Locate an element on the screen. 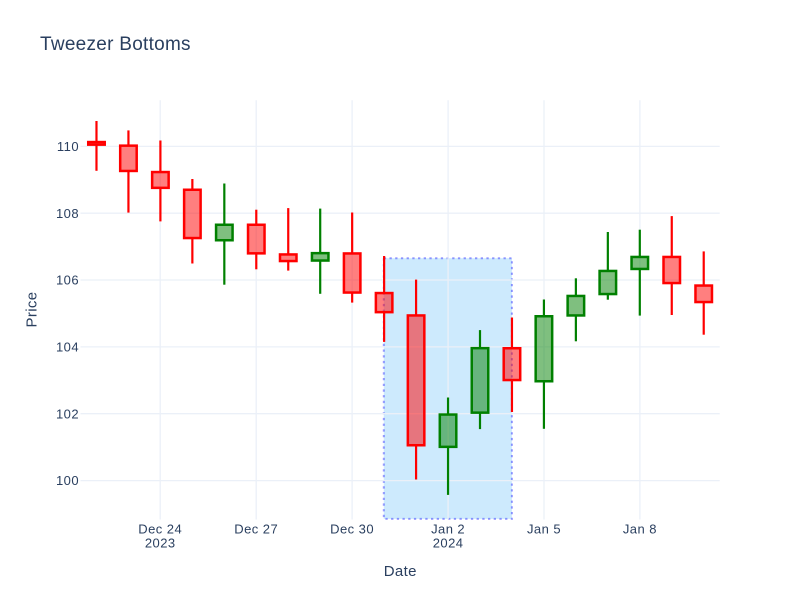 This screenshot has height=600, width=800. svg-text: Tweezer Bottoms is located at coordinates (115, 44).